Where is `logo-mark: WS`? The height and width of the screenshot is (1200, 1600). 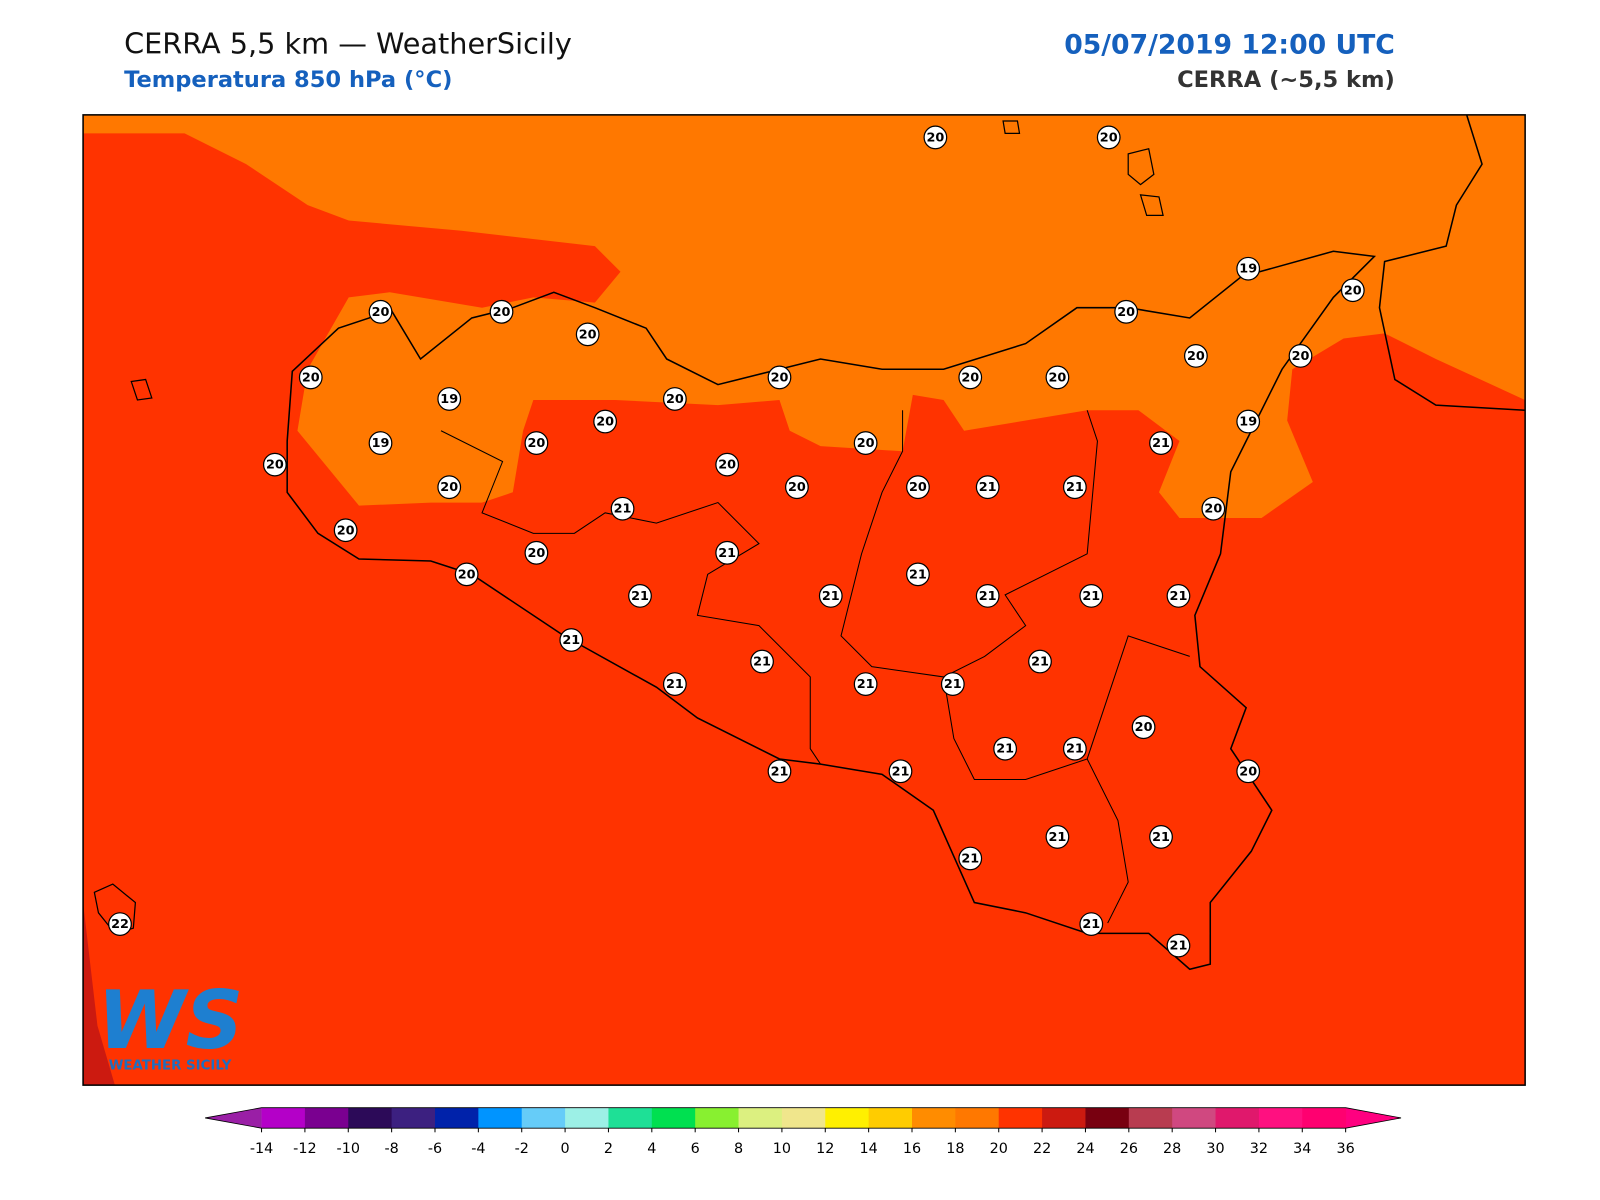 logo-mark: WS is located at coordinates (170, 1020).